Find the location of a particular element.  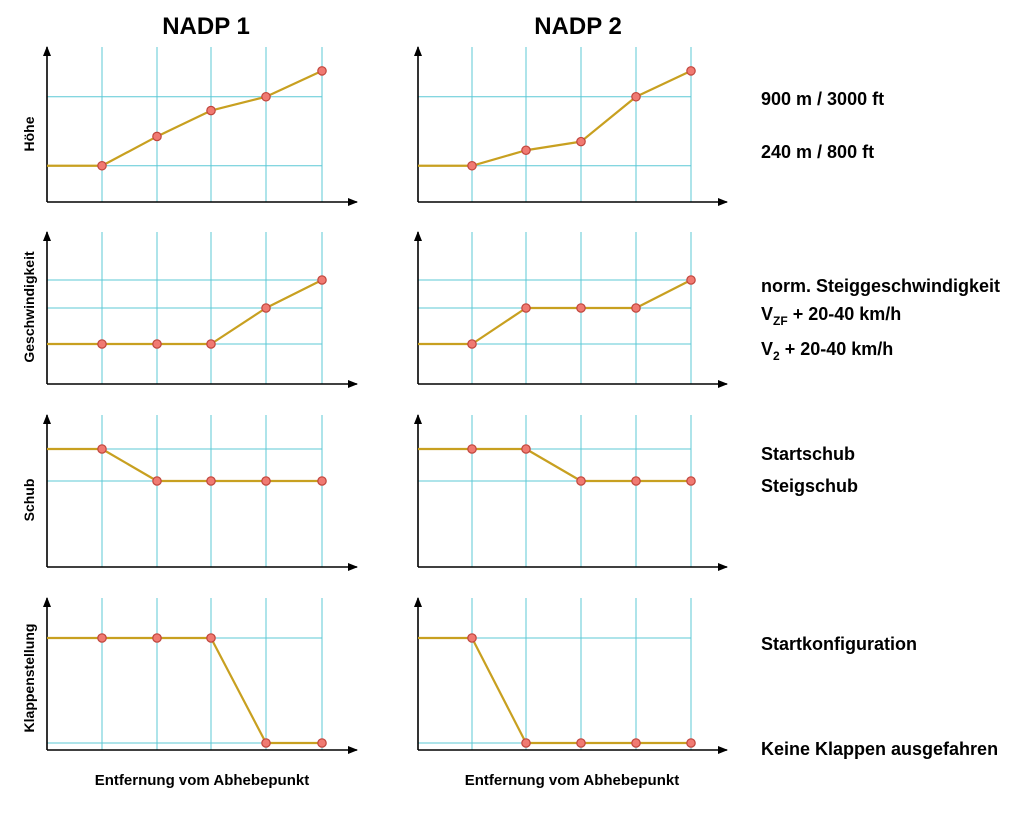

ref-label-startkonfiguration: Startkonfiguration is located at coordinates (839, 644).